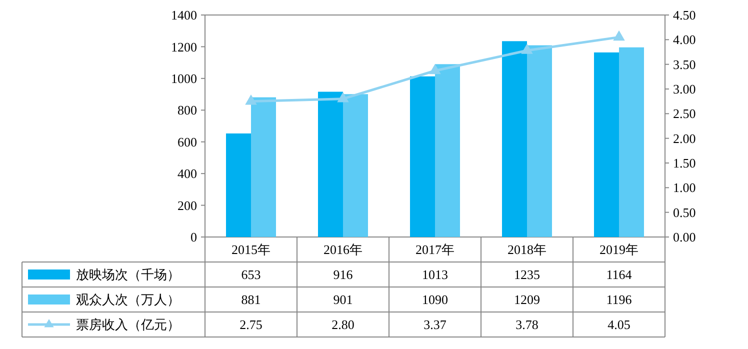 The image size is (748, 349). Describe the element at coordinates (184, 78) in the screenshot. I see `y-tick-label: 1000` at that location.